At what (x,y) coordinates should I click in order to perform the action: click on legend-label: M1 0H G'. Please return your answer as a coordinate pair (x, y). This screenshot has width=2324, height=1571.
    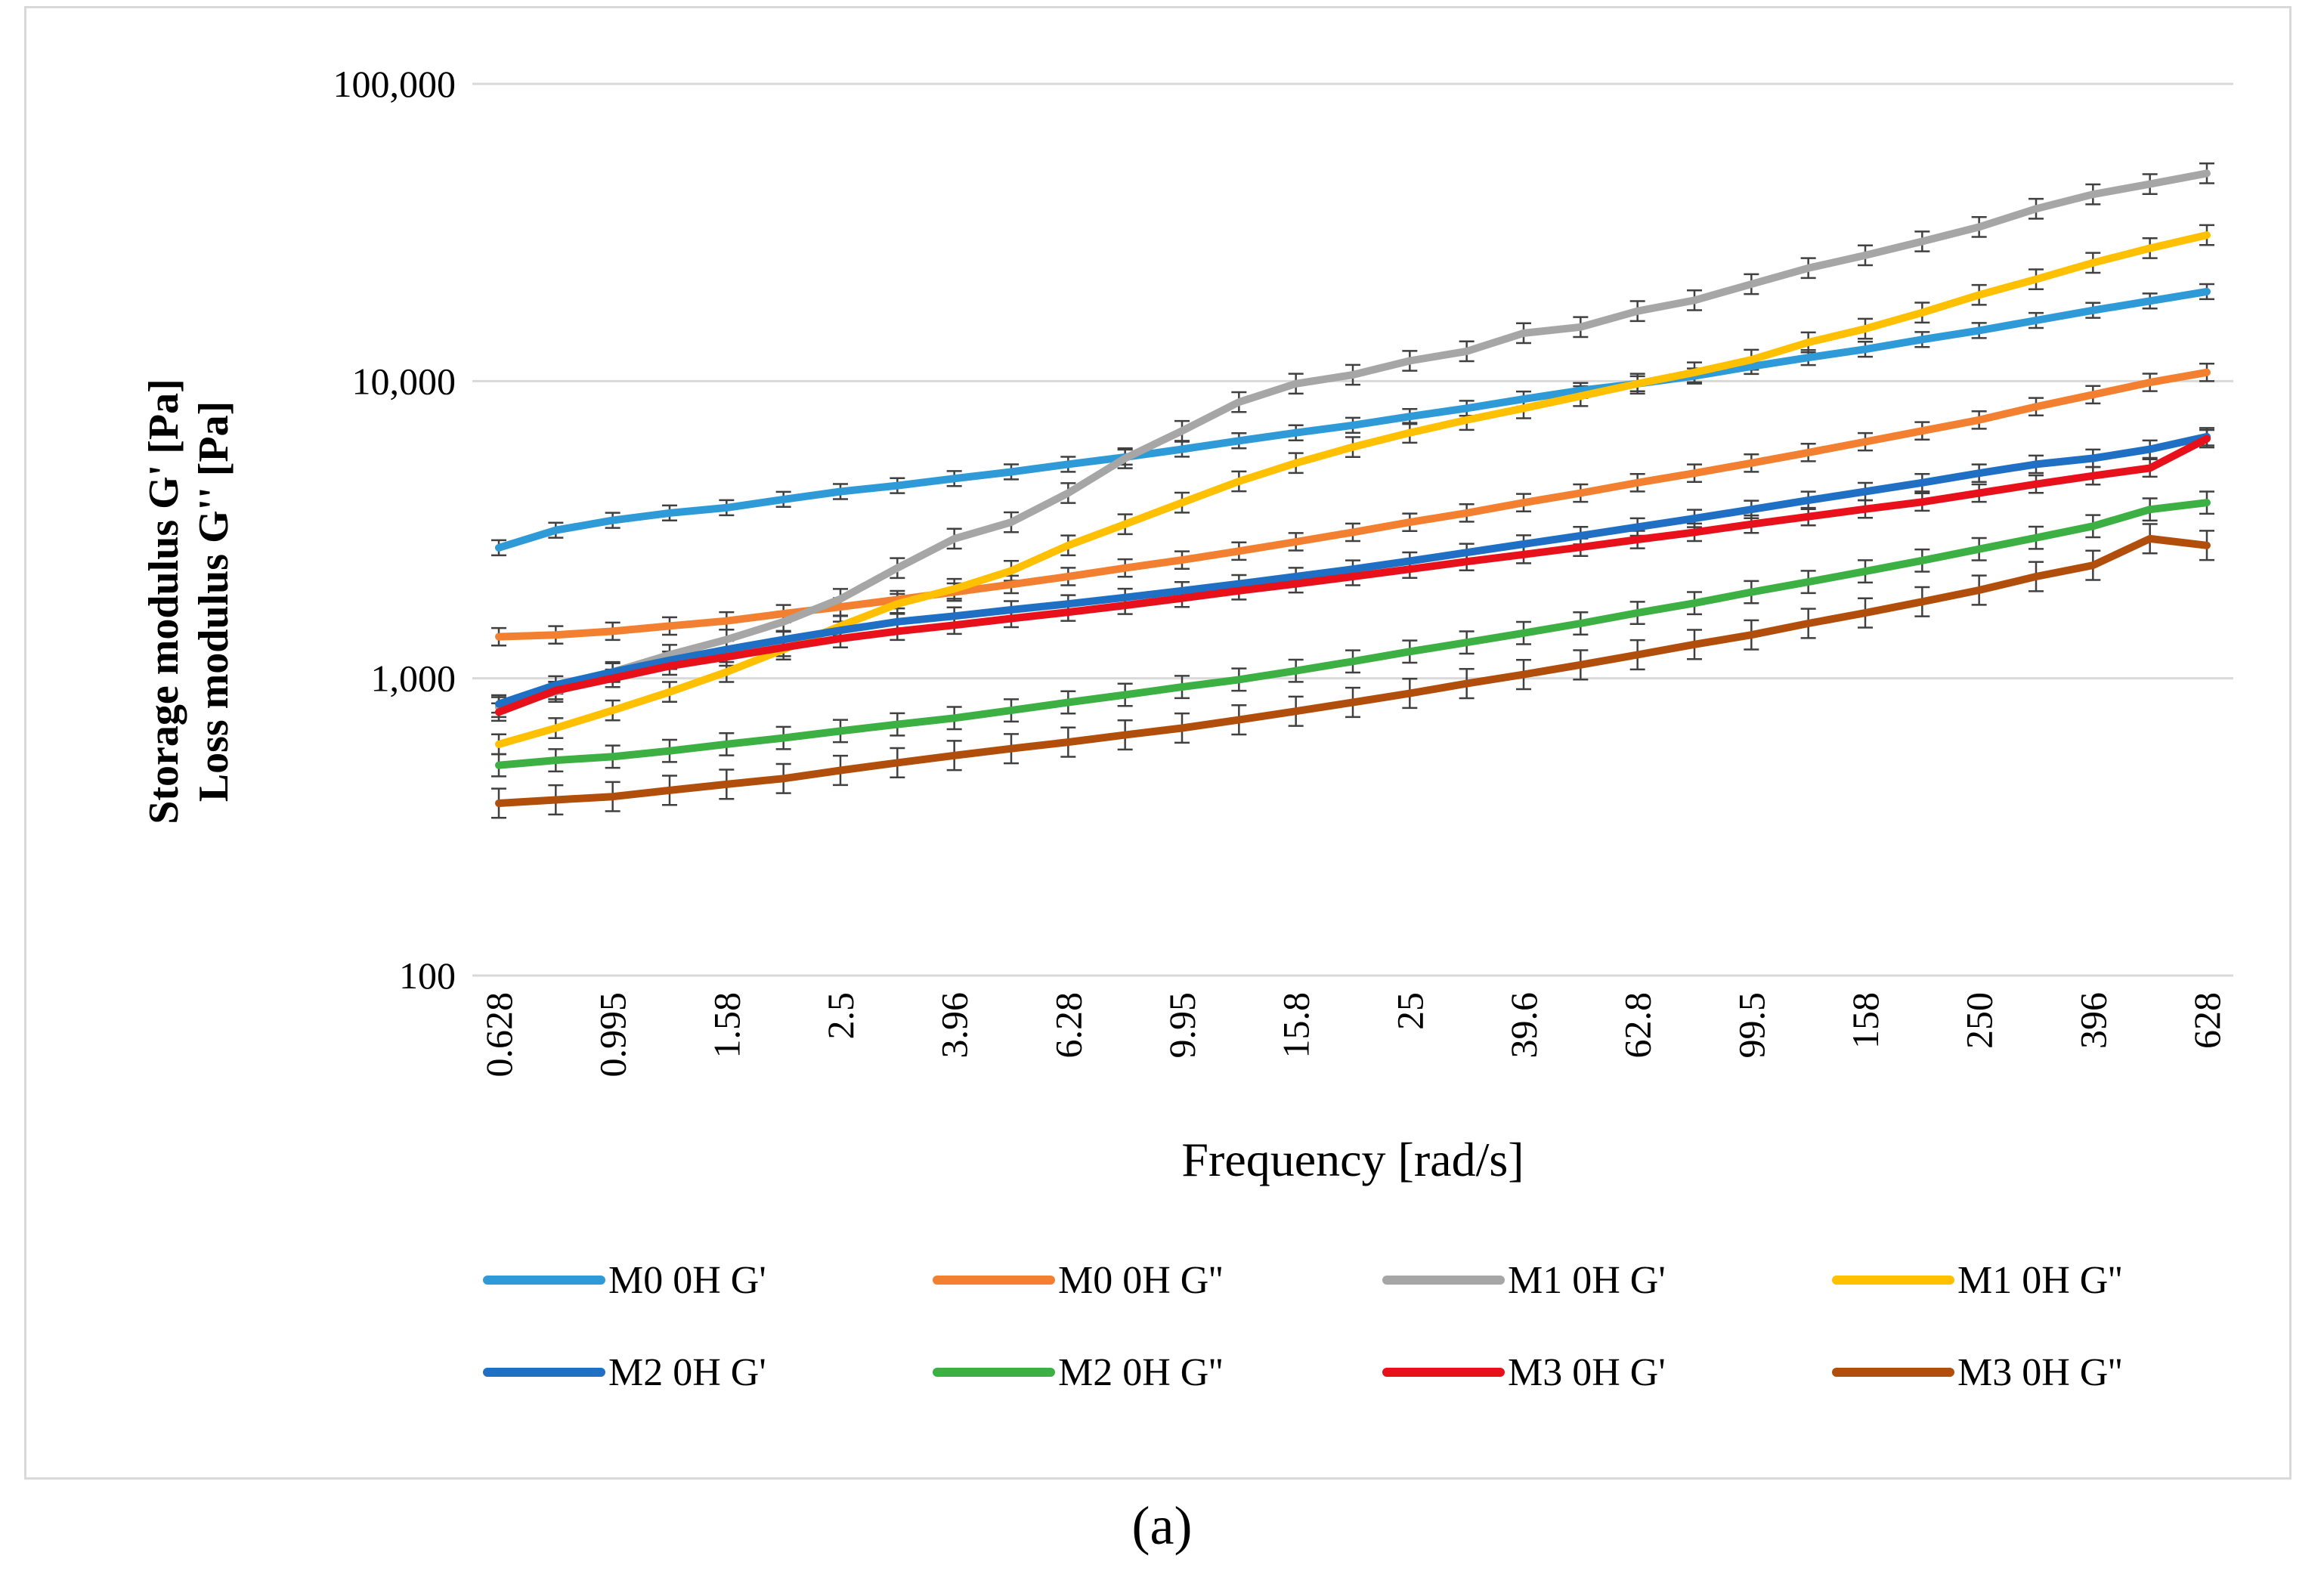
    Looking at the image, I should click on (1587, 1280).